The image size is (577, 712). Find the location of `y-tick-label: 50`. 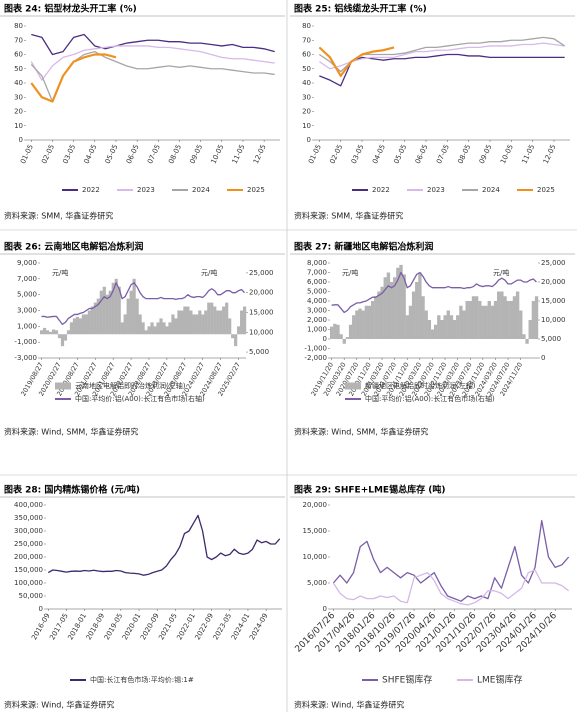

y-tick-label: 50 is located at coordinates (306, 69).